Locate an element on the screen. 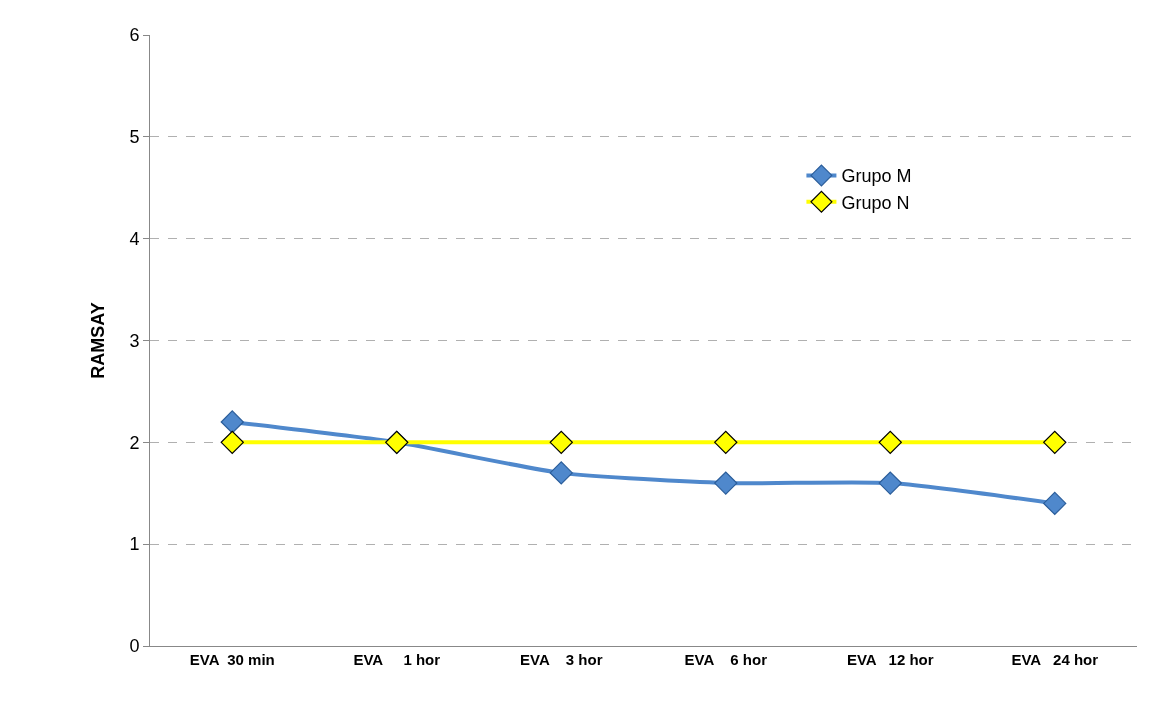 Image resolution: width=1152 pixels, height=716 pixels. x-tick-label: EVA 12 hor is located at coordinates (890, 659).